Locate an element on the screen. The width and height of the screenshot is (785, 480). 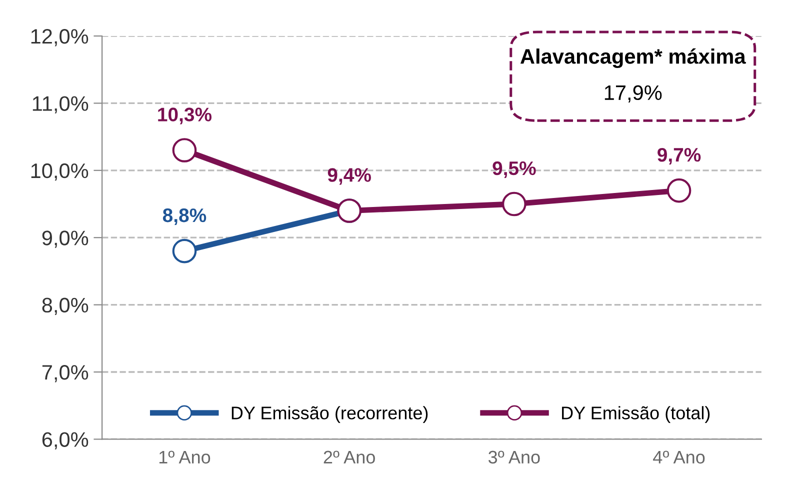
legend-label: DY Emissão (total) is located at coordinates (636, 414).